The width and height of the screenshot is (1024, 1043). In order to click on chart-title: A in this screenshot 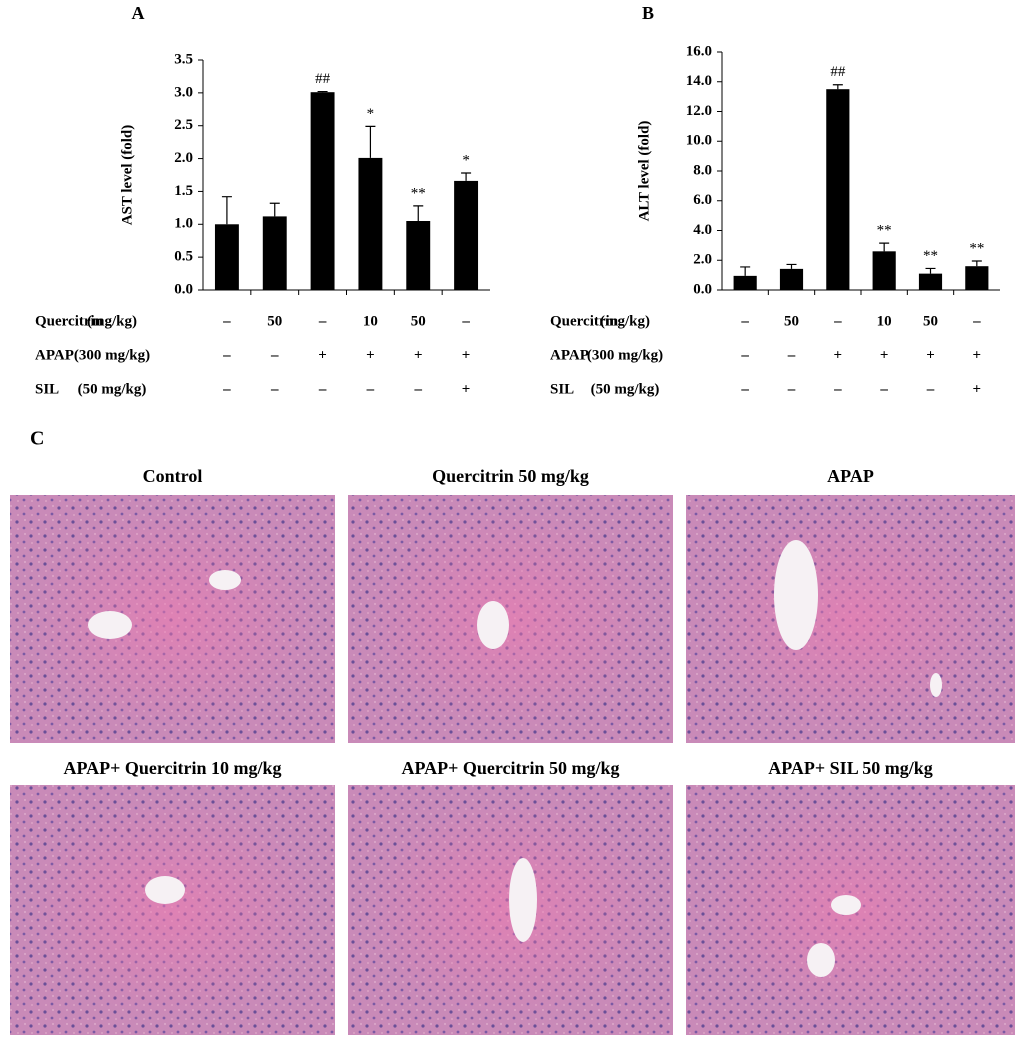, I will do `click(138, 13)`.